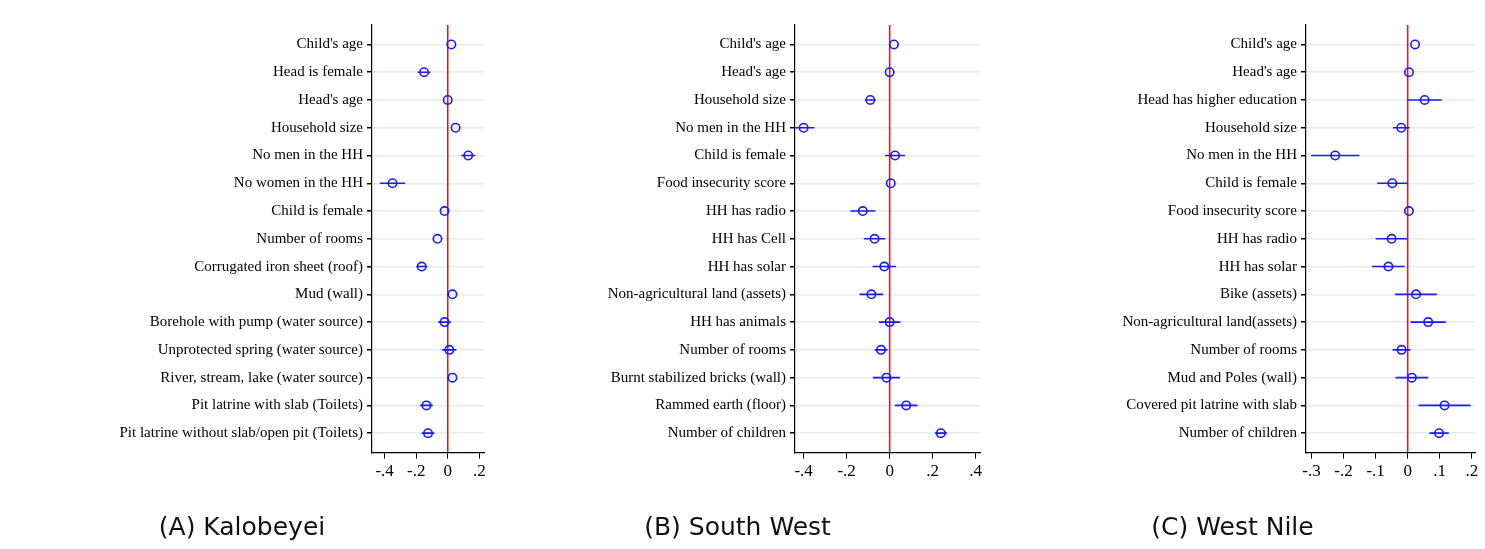  What do you see at coordinates (746, 265) in the screenshot?
I see `y-tick-label: HH has solar` at bounding box center [746, 265].